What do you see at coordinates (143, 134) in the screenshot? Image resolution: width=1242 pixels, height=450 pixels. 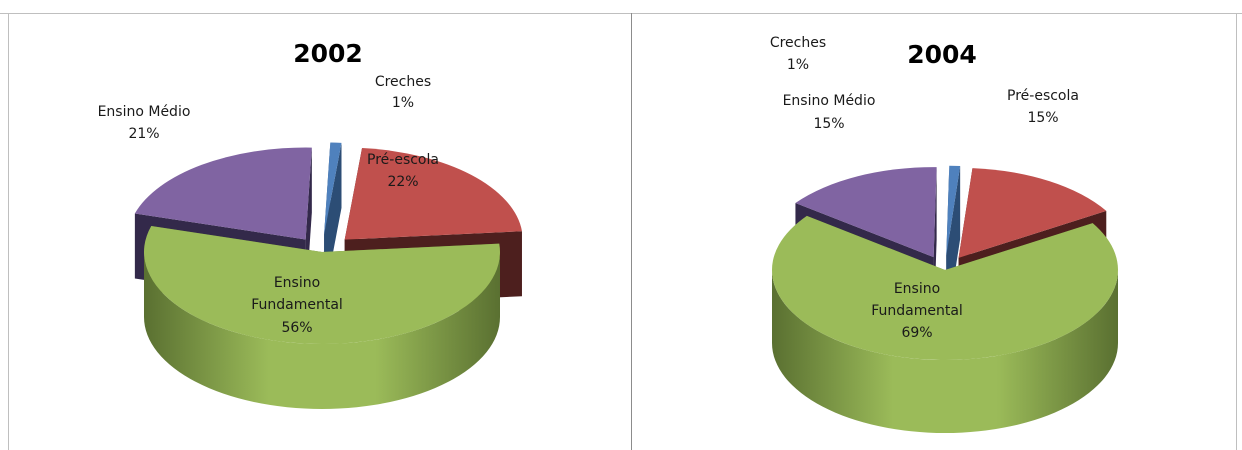 I see `slice-value-0-3: 21%` at bounding box center [143, 134].